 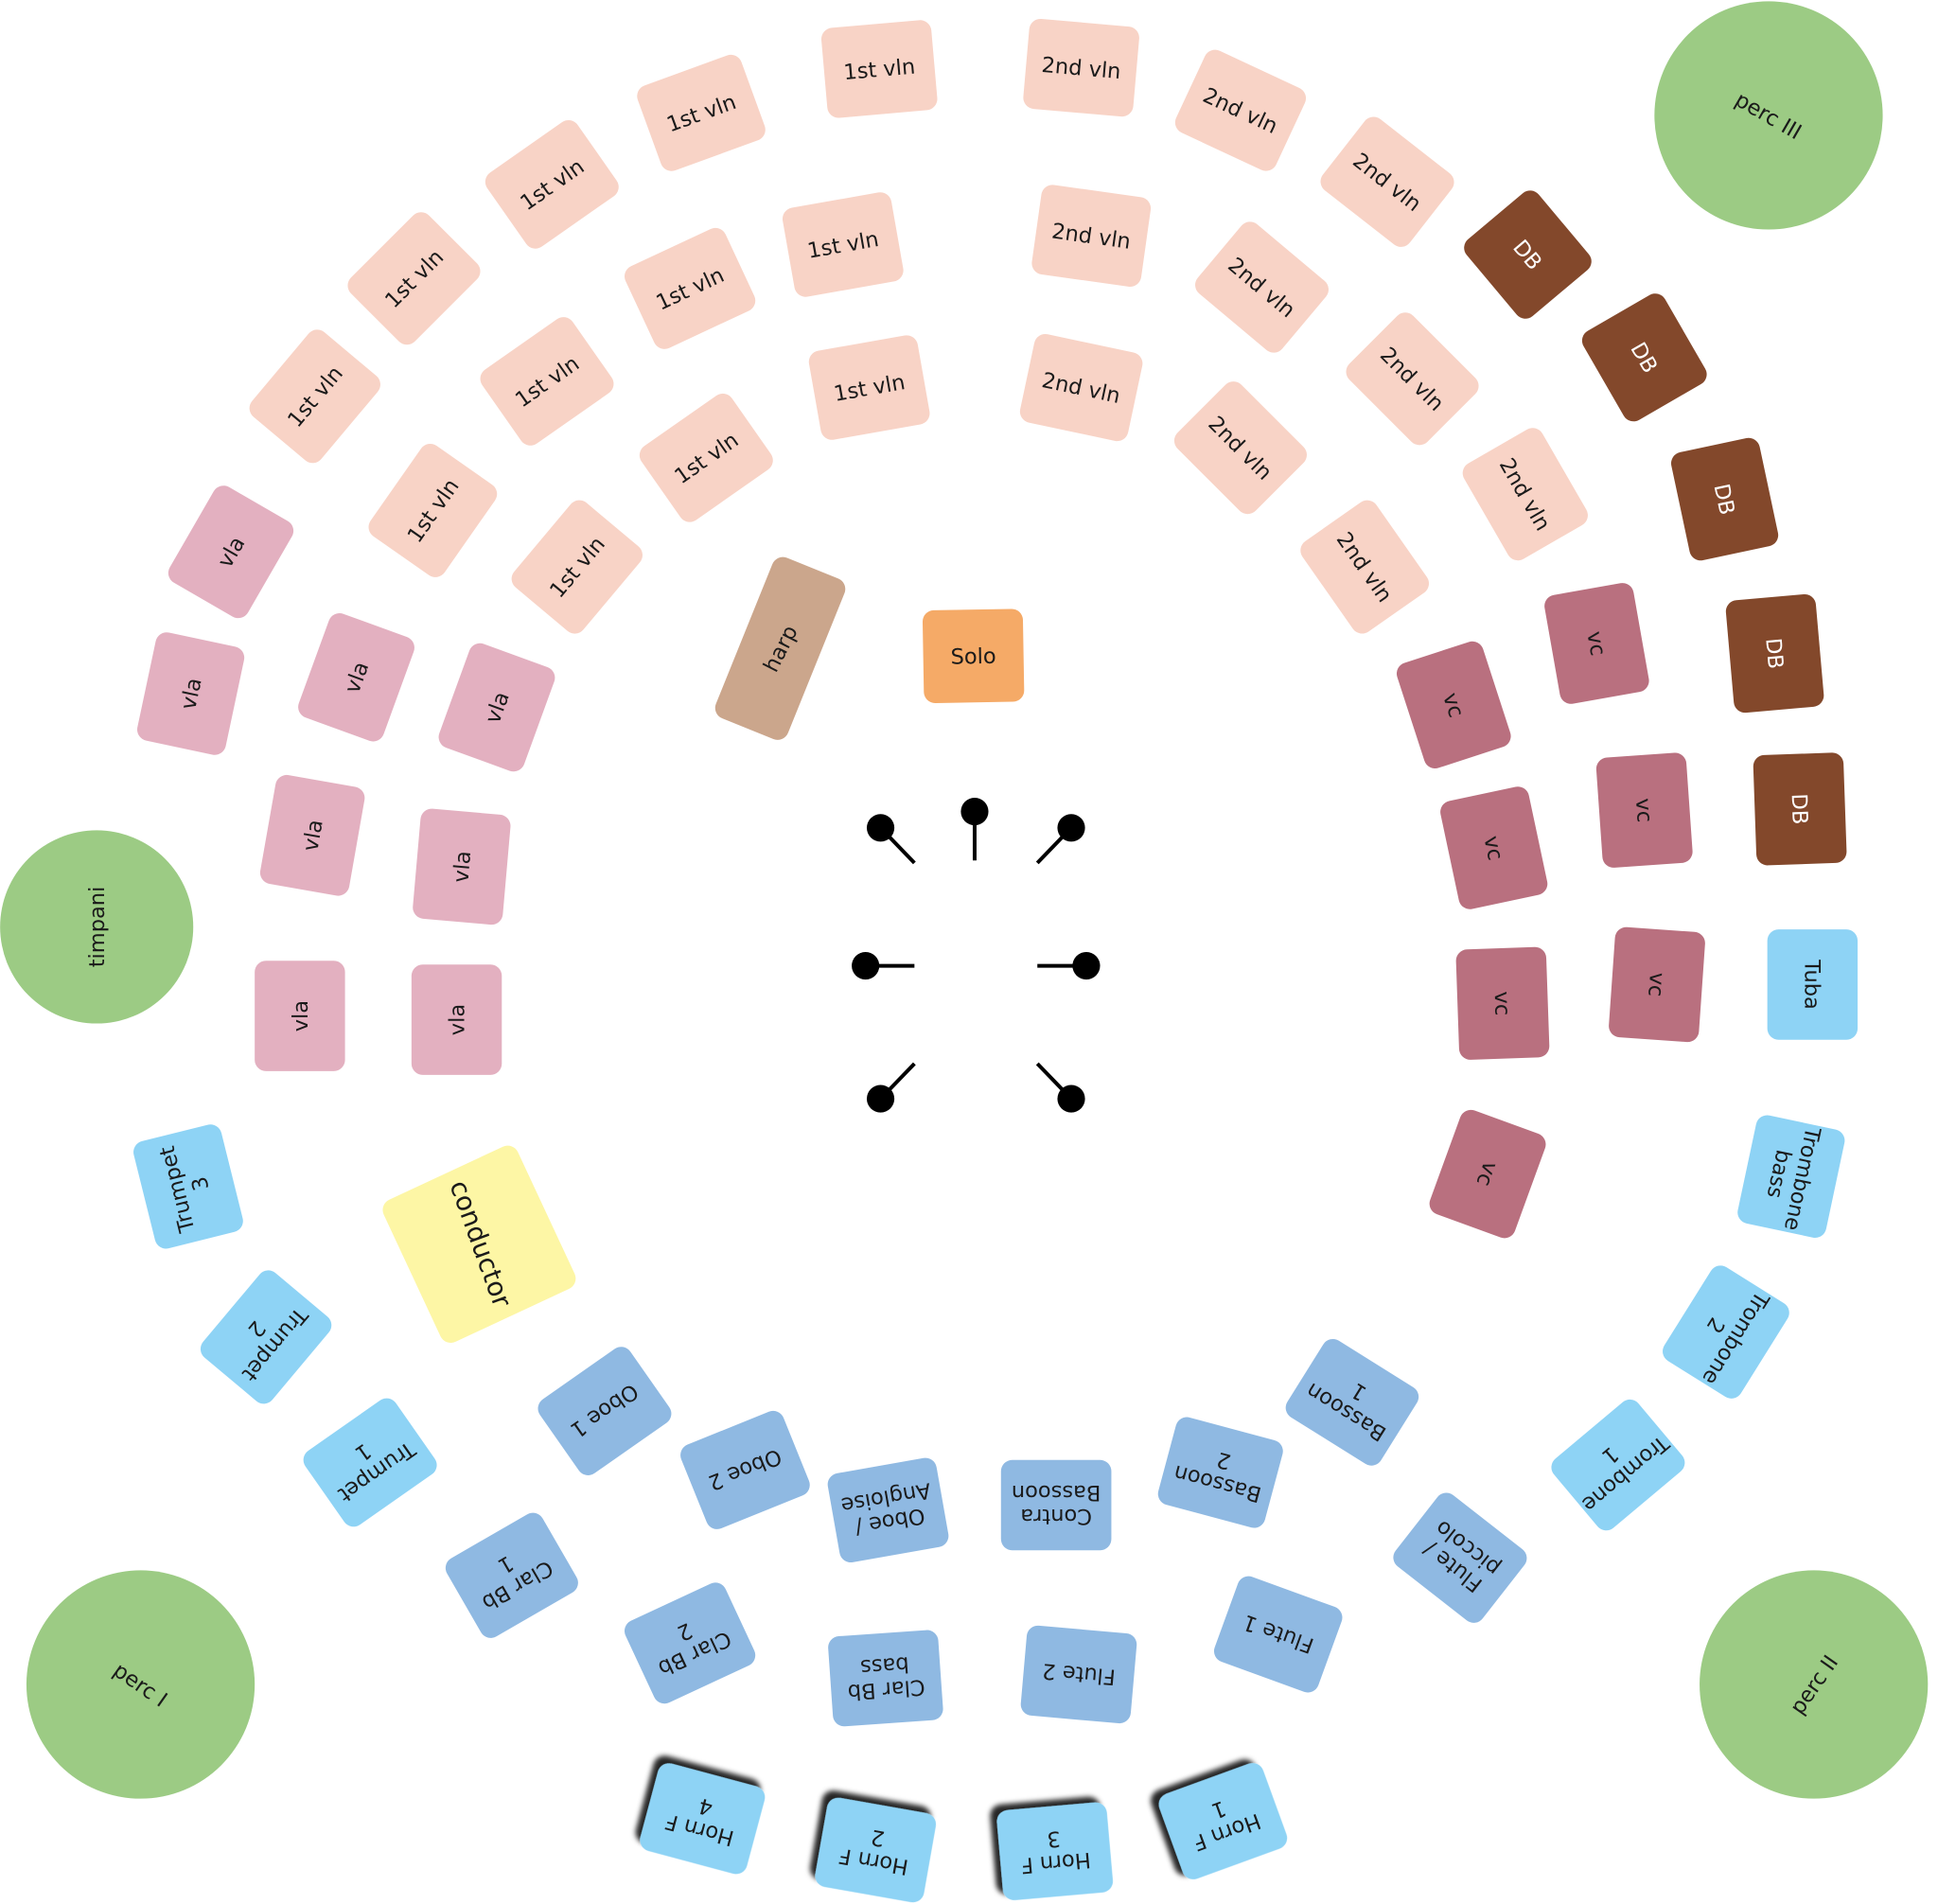 I want to click on percussion-circle, so click(x=1814, y=1684).